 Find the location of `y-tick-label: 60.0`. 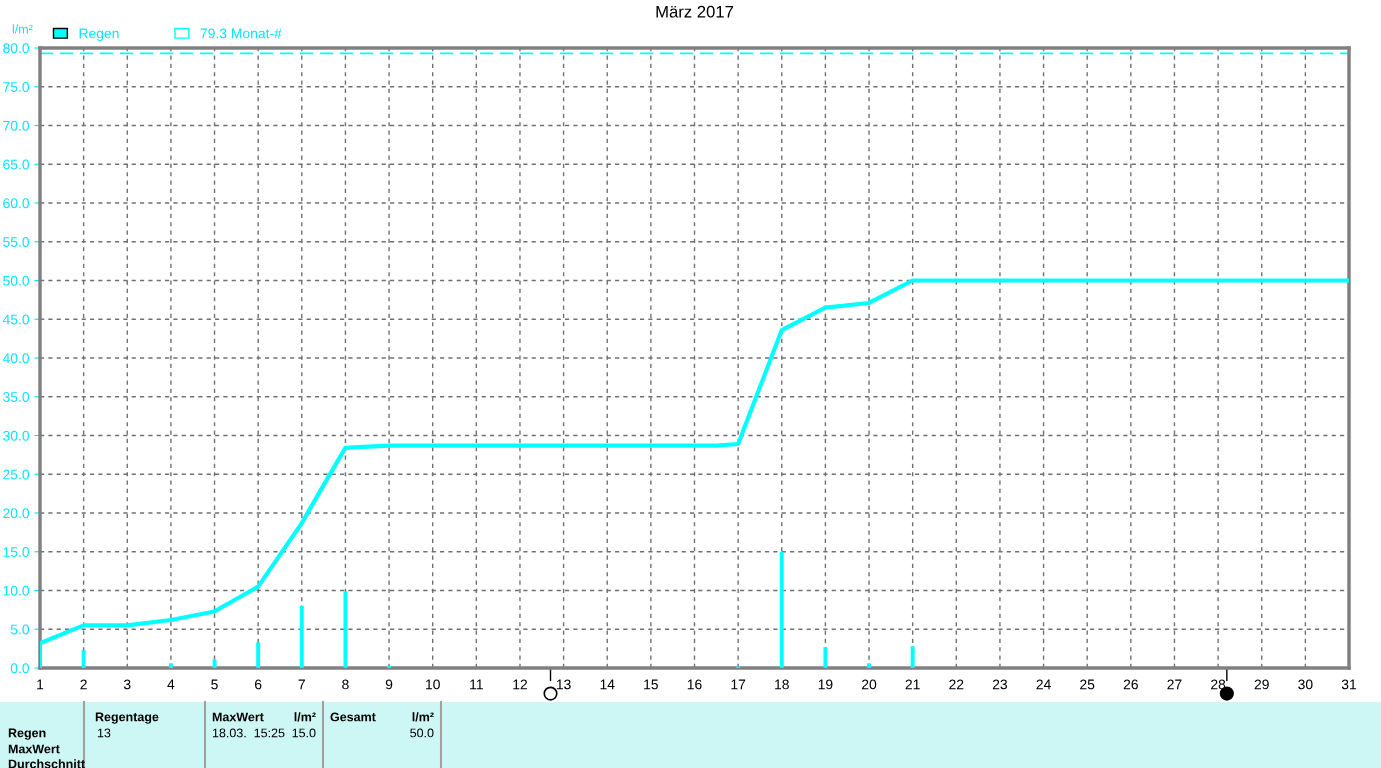

y-tick-label: 60.0 is located at coordinates (16, 203).